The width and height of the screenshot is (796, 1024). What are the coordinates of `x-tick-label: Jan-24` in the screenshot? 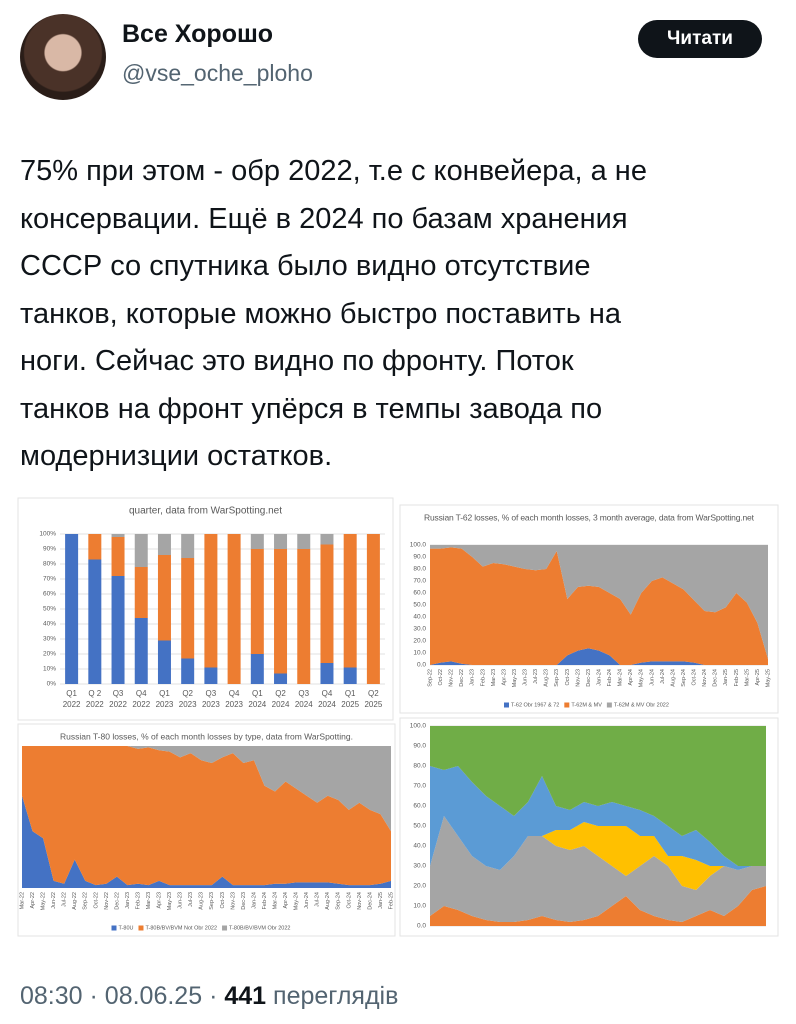 It's located at (599, 677).